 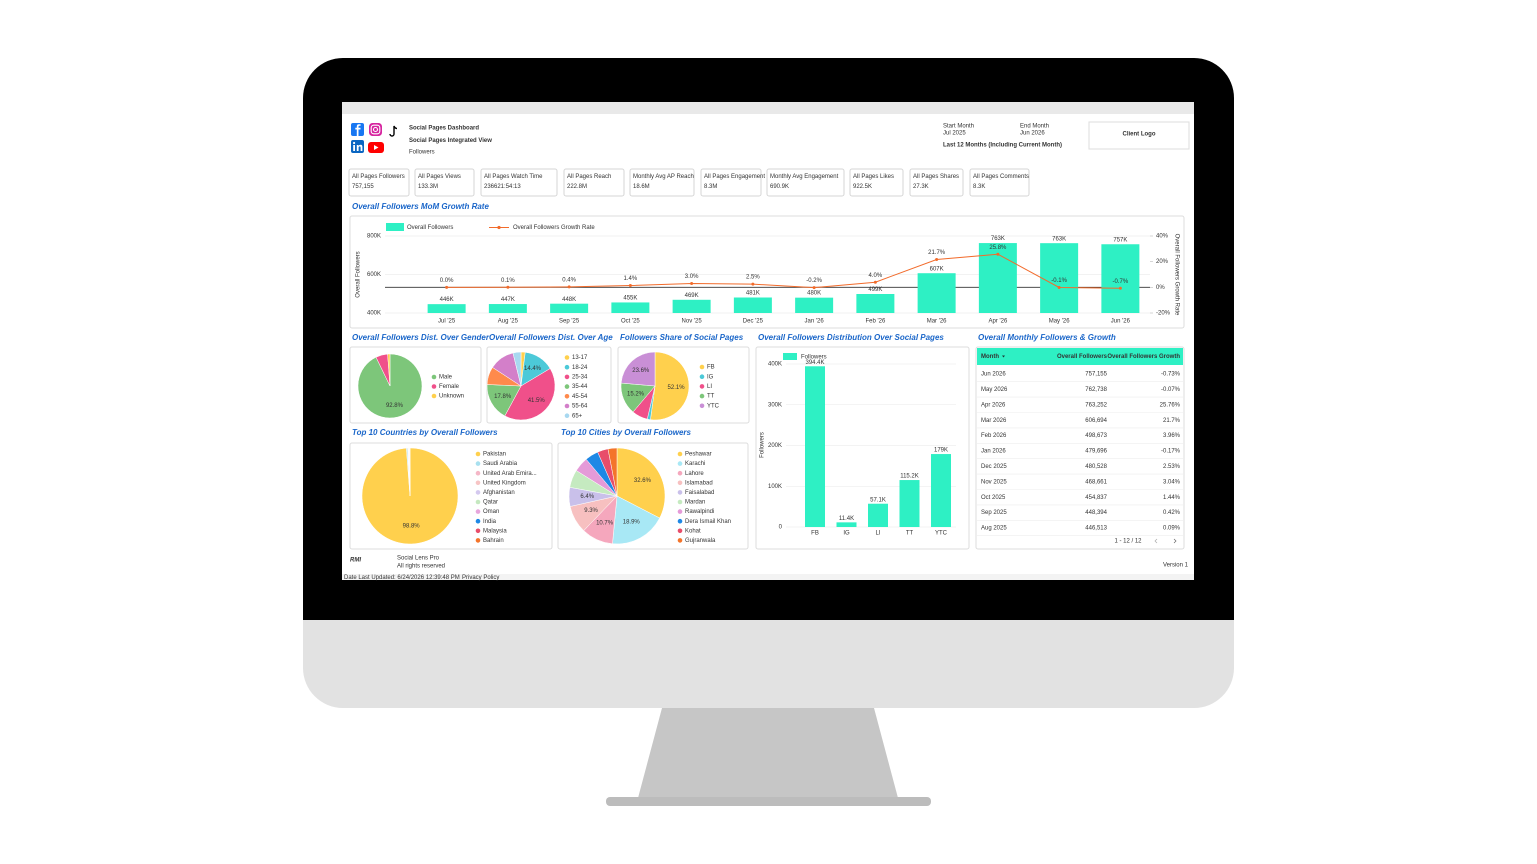 What do you see at coordinates (1160, 288) in the screenshot?
I see `y2-tick-label: 0%` at bounding box center [1160, 288].